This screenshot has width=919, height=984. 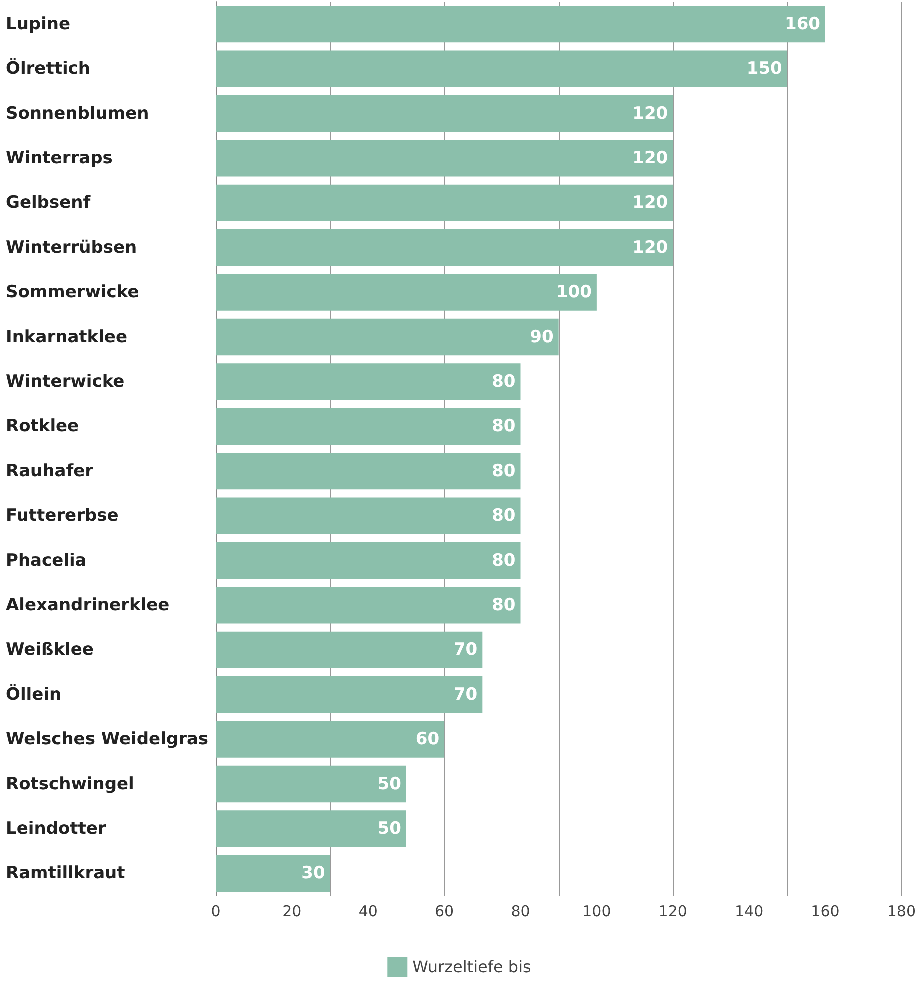 I want to click on y-tick-label: Inkarnatklee, so click(x=67, y=337).